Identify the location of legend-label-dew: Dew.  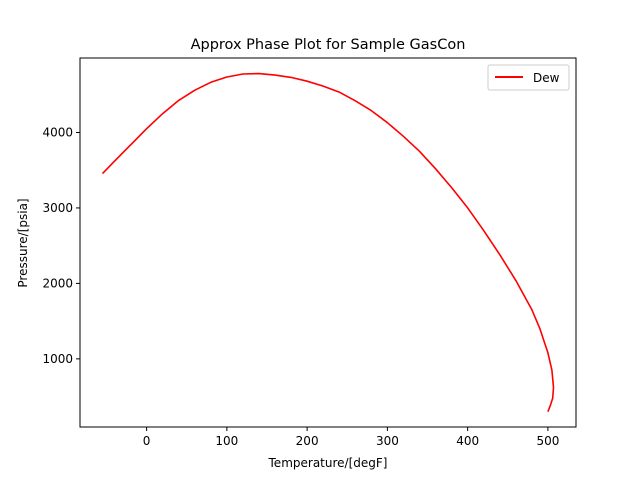
(546, 78).